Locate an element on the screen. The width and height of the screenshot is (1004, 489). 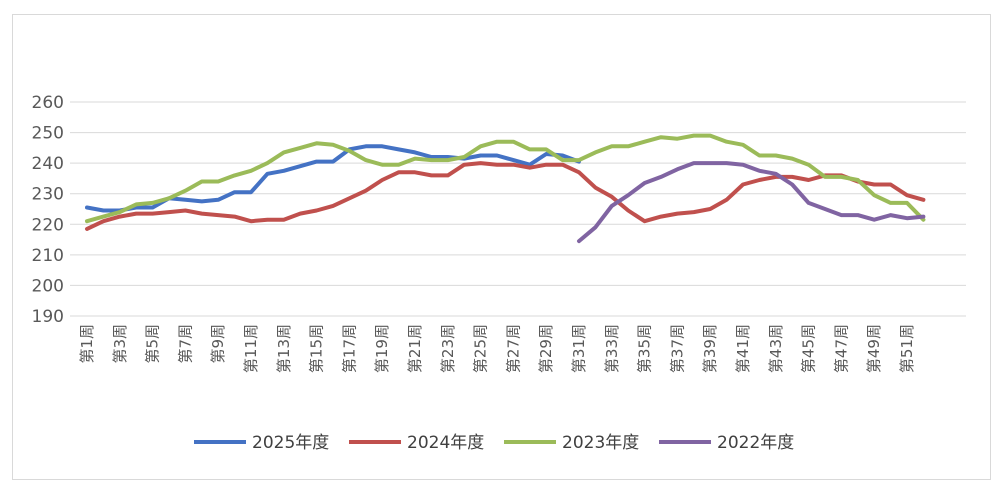
x-tick-label: 第31周 is located at coordinates (579, 348).